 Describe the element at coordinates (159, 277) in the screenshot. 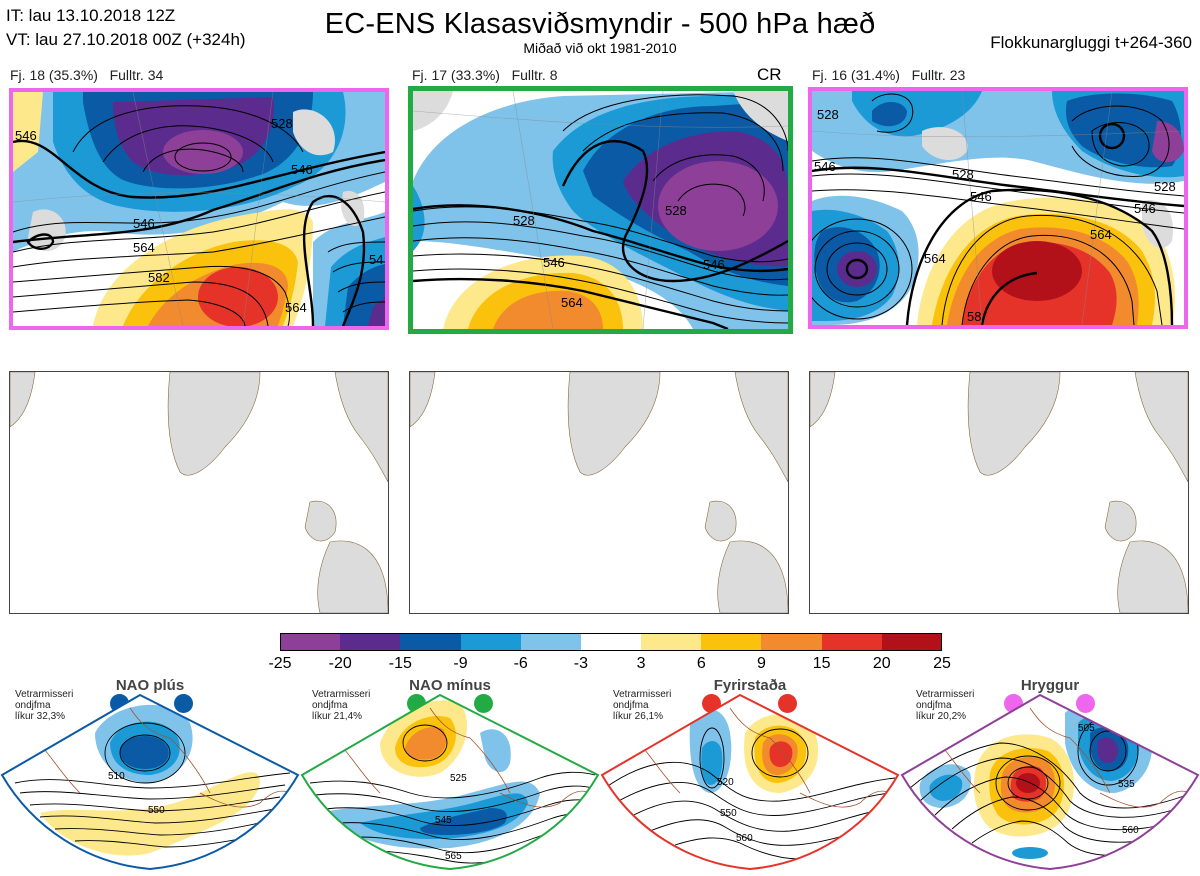

I see `cluster-1-contour-label: 582` at that location.